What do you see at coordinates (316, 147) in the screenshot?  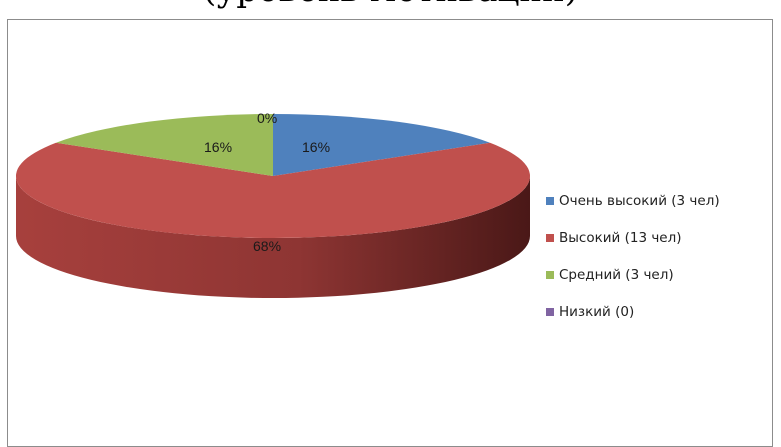 I see `data-label-very-high: 16%` at bounding box center [316, 147].